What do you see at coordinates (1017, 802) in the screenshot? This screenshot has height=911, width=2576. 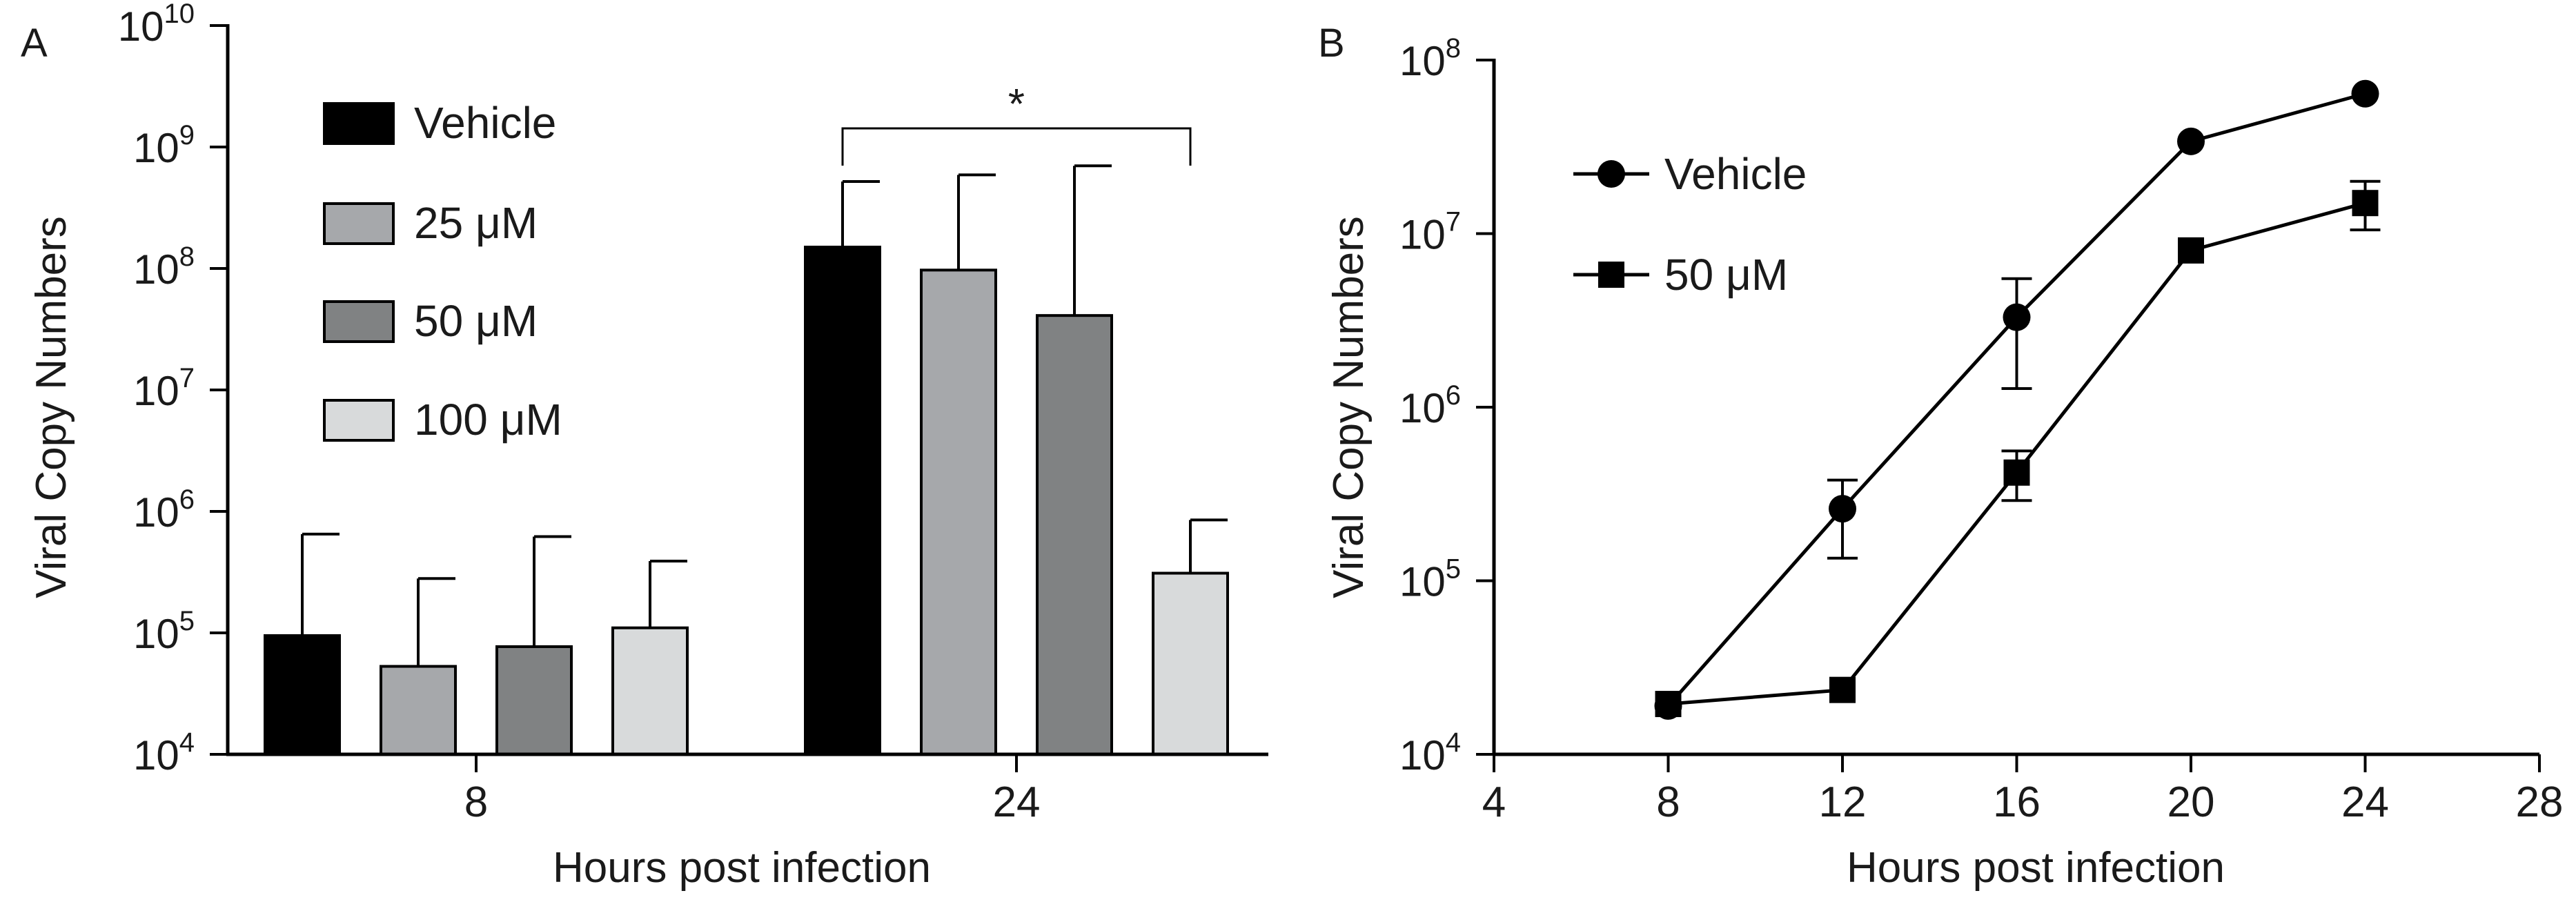 I see `panel-a-x-tick-label: 24` at bounding box center [1017, 802].